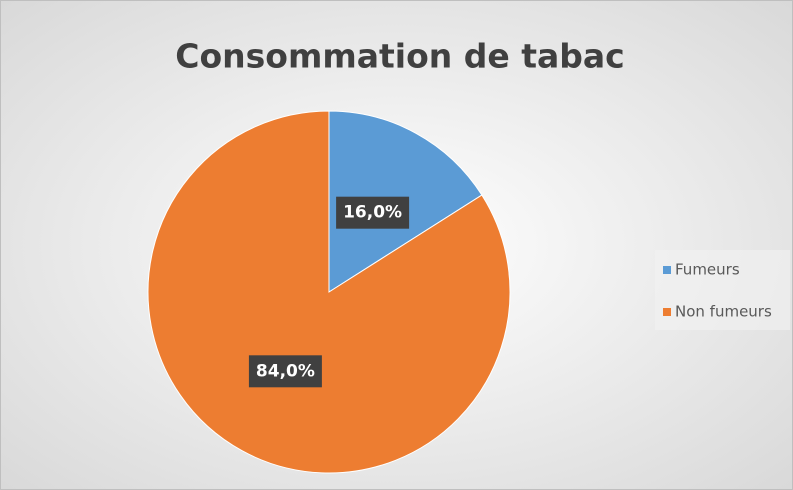 The height and width of the screenshot is (490, 793). I want to click on legend-label: Non fumeurs, so click(723, 312).